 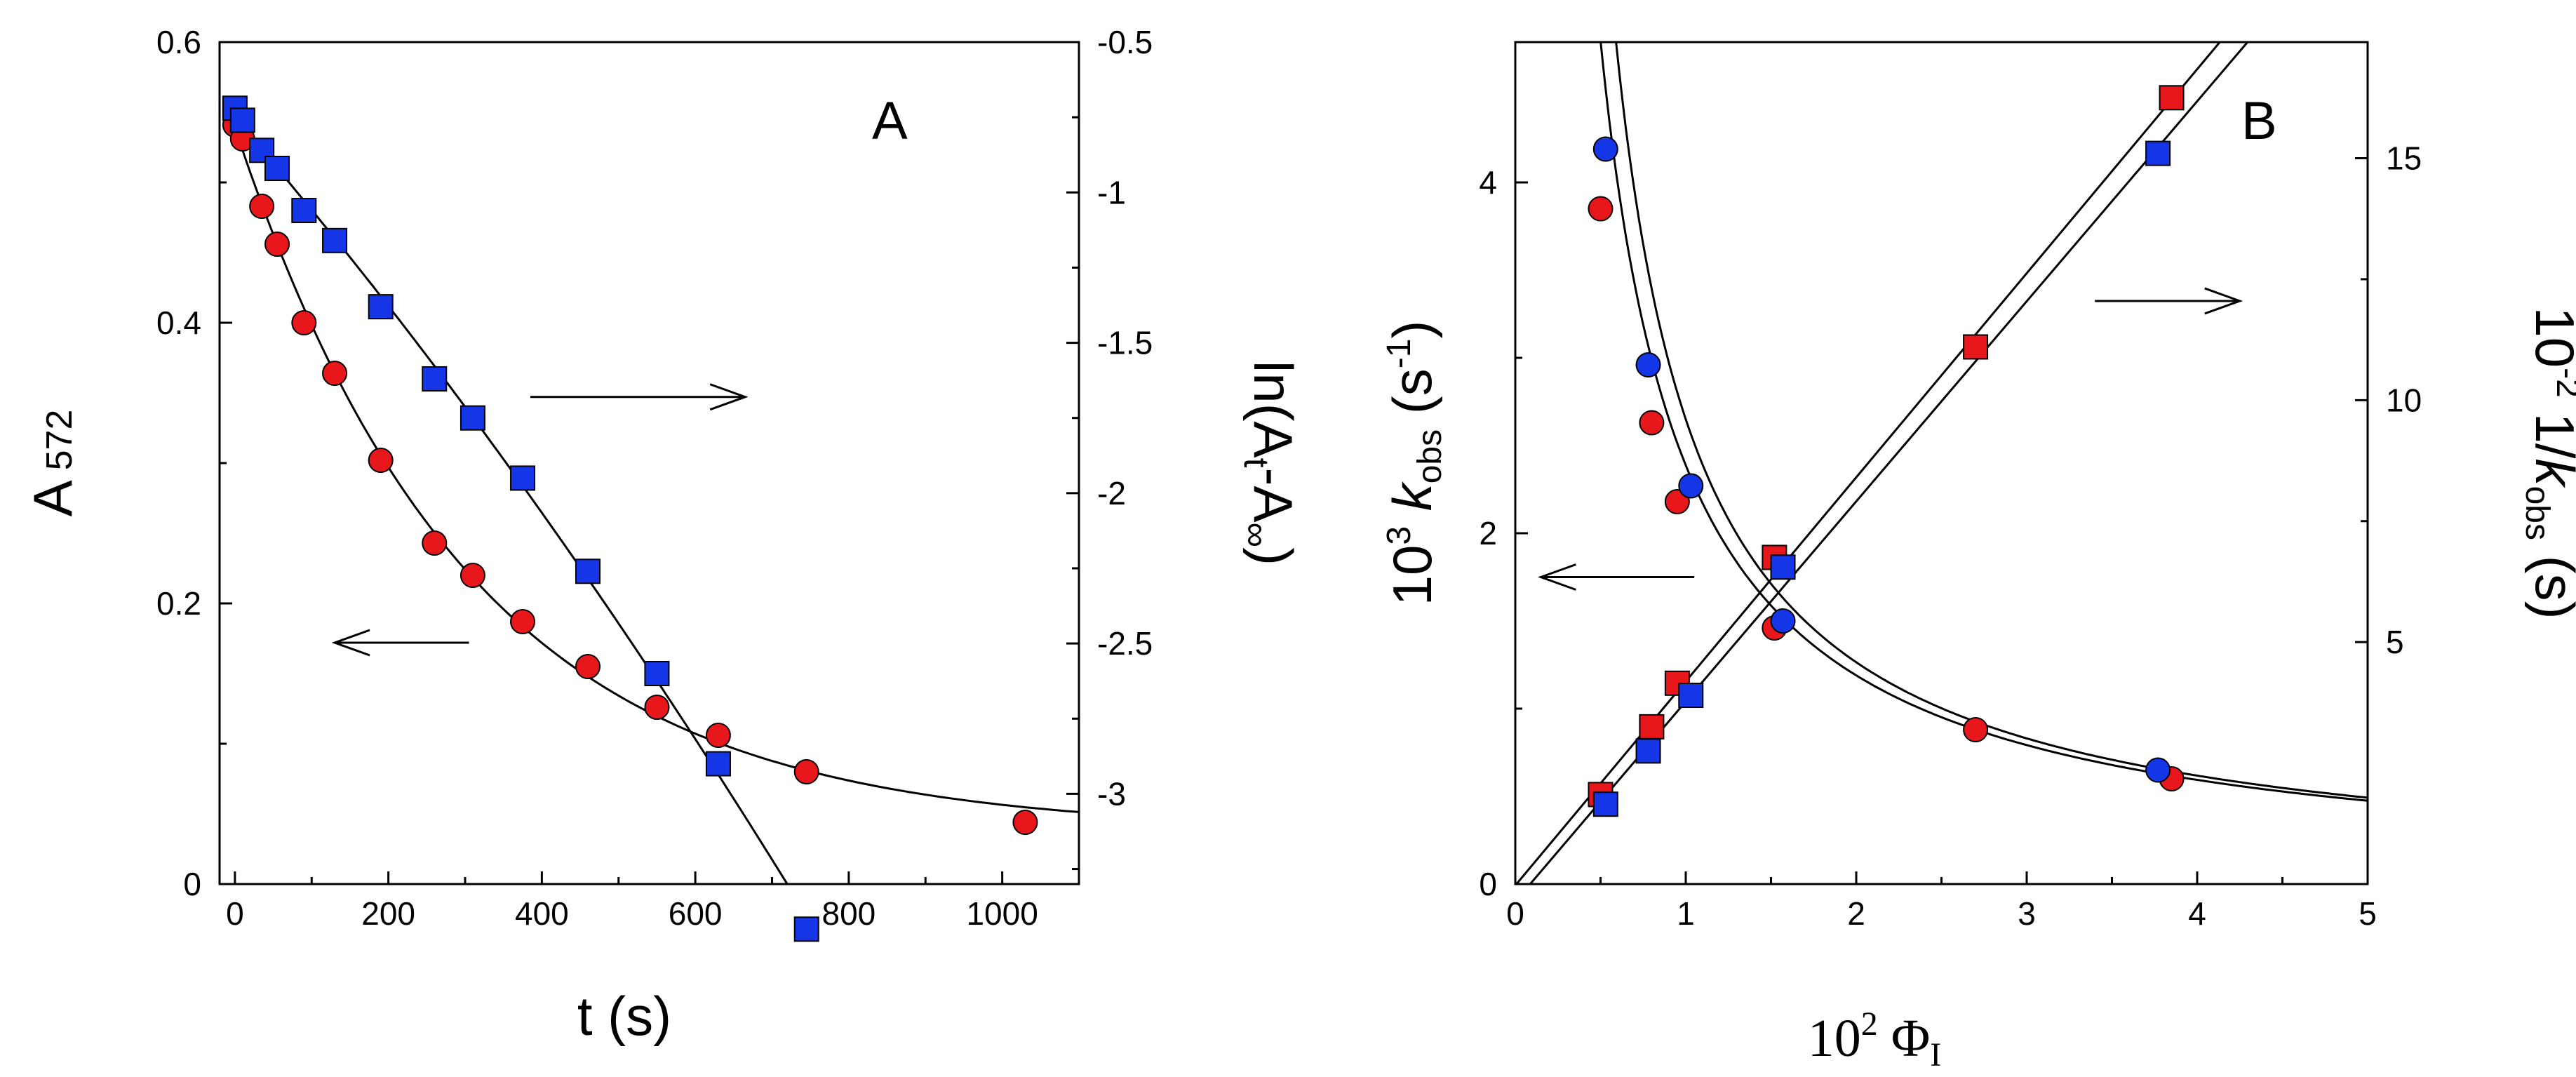 What do you see at coordinates (1399, 535) in the screenshot?
I see `yl-sup: 3` at bounding box center [1399, 535].